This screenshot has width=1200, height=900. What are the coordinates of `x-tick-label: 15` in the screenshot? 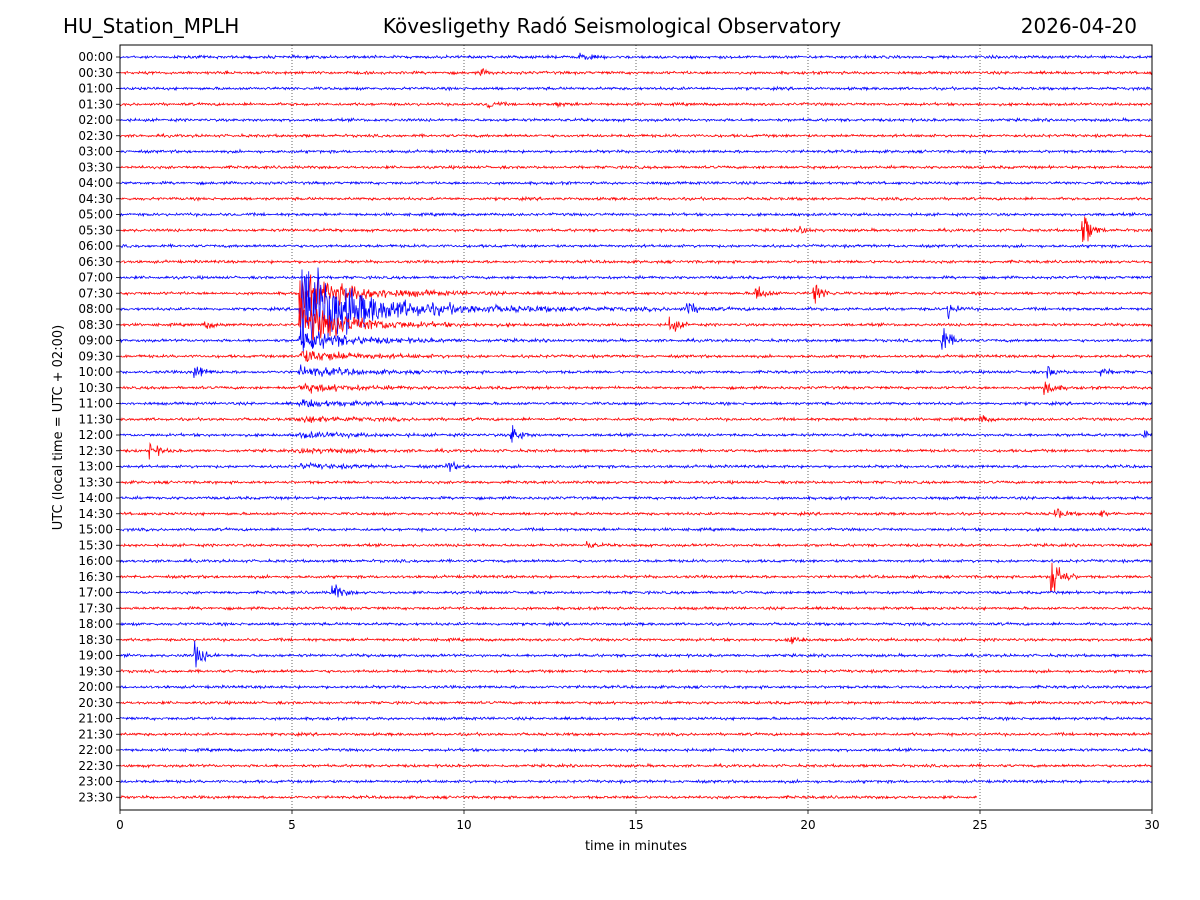 It's located at (635, 825).